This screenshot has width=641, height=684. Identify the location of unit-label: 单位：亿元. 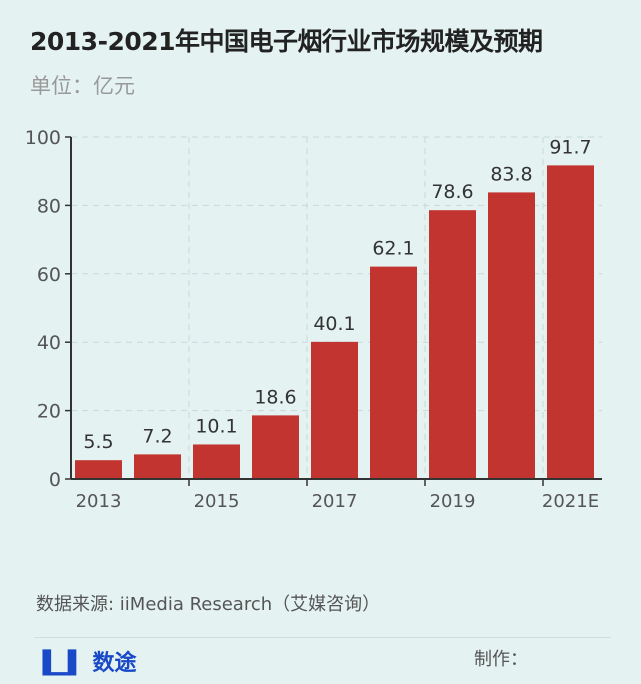
(82, 86).